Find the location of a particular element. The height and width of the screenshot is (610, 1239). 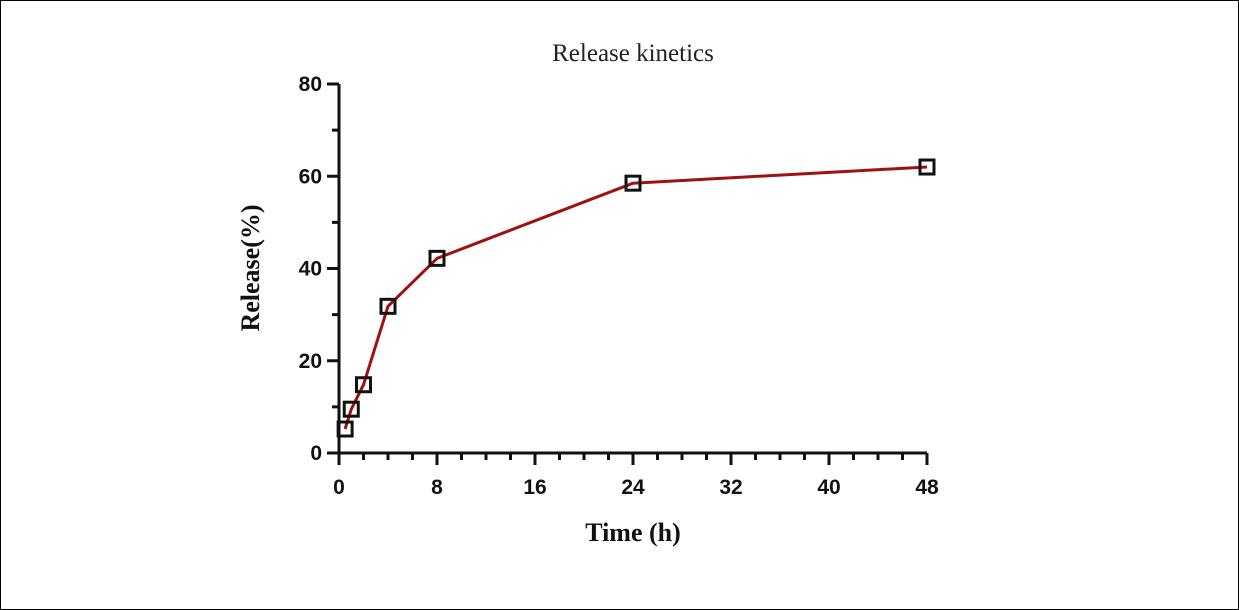

x-axis-label: Time (h) is located at coordinates (633, 532).